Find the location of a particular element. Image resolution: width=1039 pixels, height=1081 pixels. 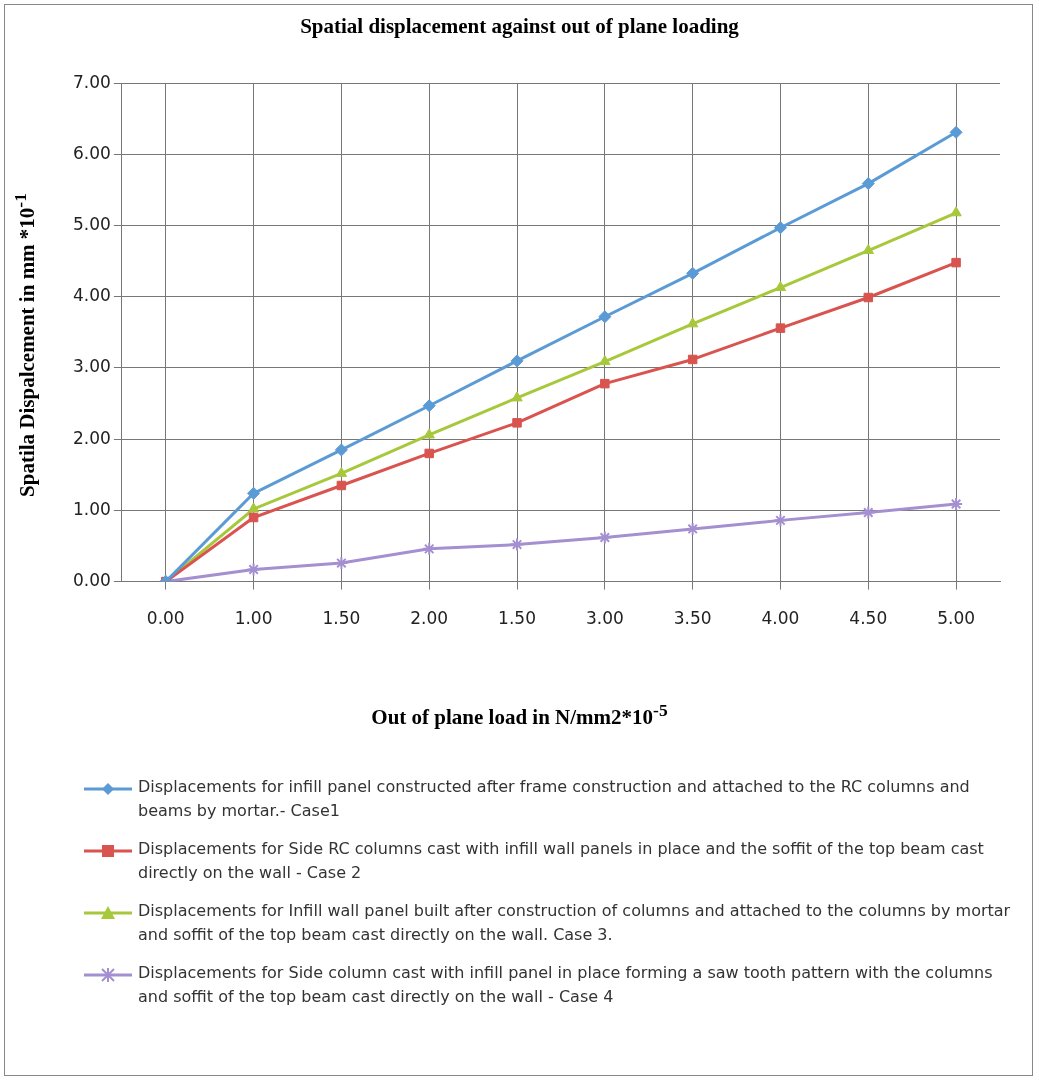

x-tick-label: 1.00 is located at coordinates (253, 618).